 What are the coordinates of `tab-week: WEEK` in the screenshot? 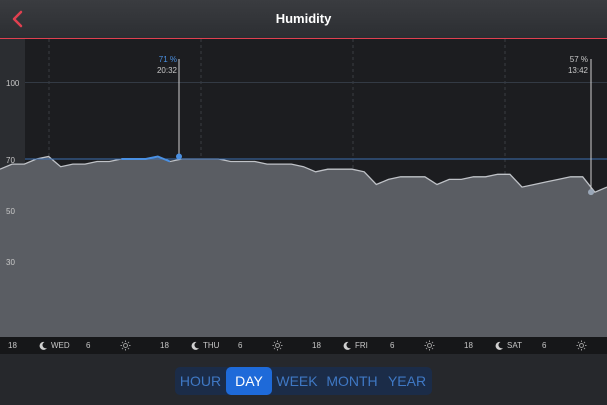 It's located at (297, 381).